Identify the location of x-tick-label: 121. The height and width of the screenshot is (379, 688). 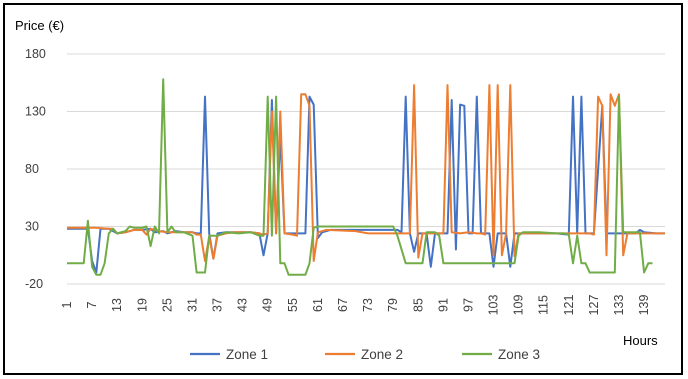
(569, 305).